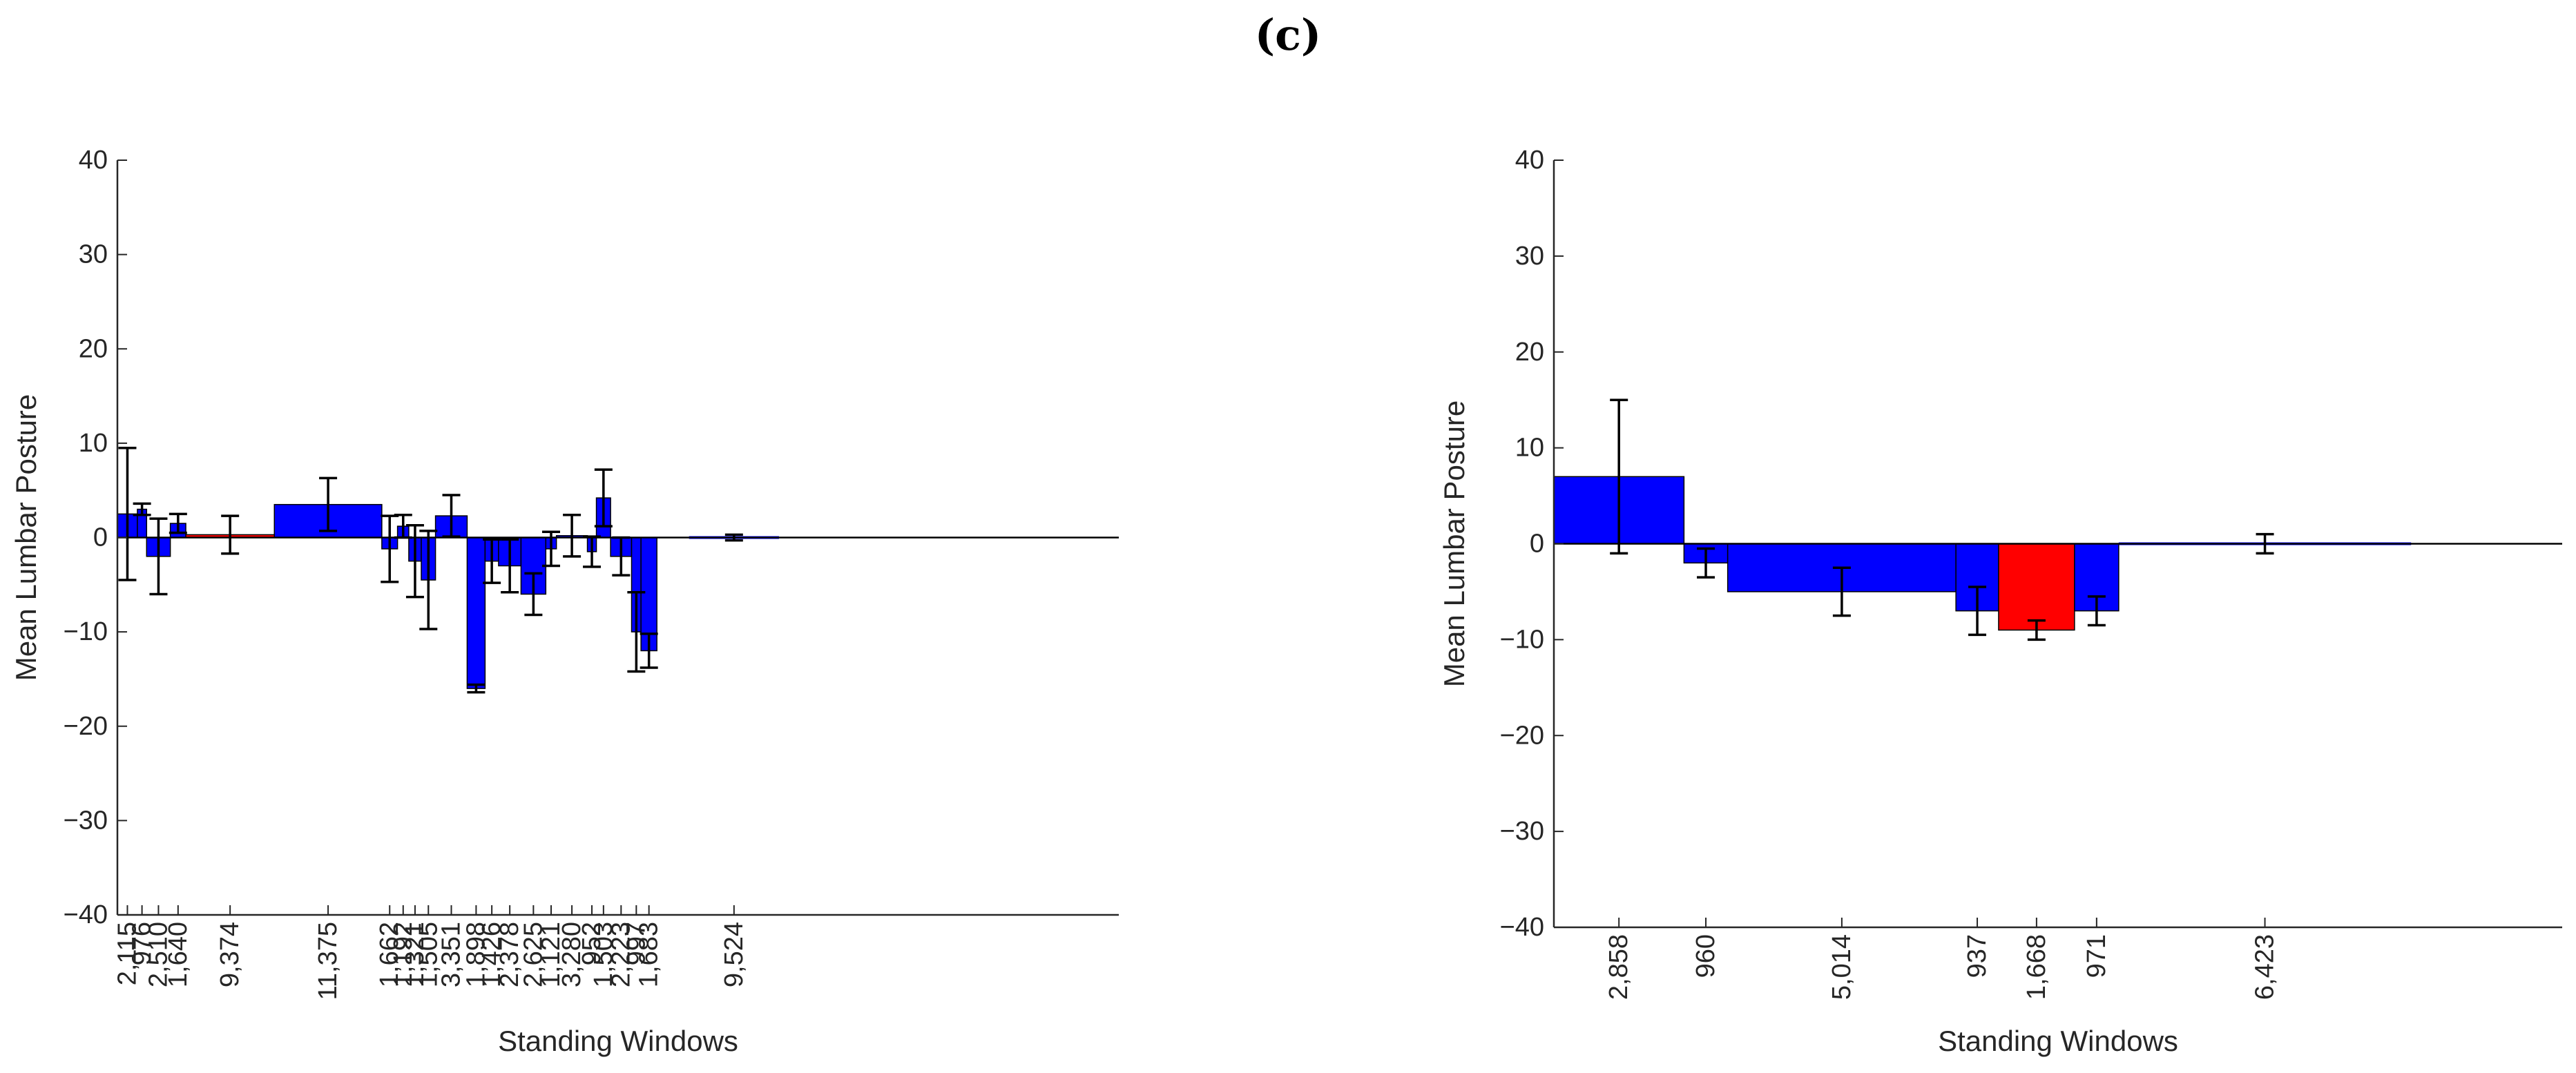  What do you see at coordinates (1454, 544) in the screenshot?
I see `right-chart-y-axis-title: Mean Lumbar Posture` at bounding box center [1454, 544].